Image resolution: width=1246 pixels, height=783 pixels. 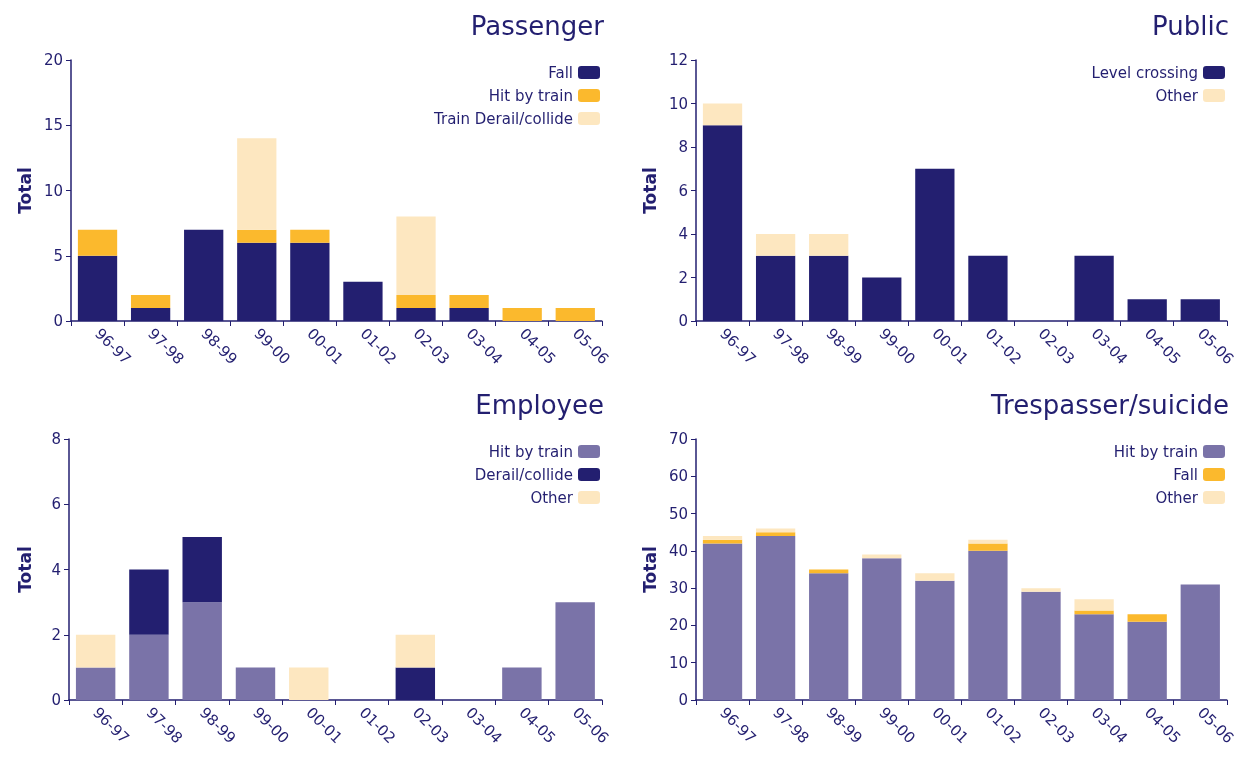 I want to click on y-tick-label: 30, so click(x=678, y=588).